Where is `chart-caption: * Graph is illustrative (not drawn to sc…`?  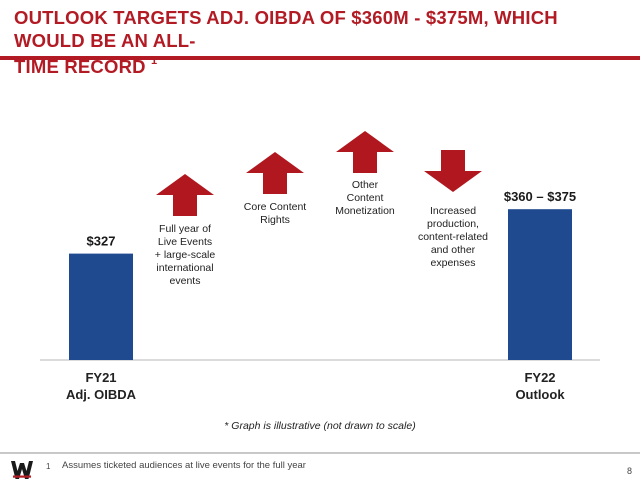 chart-caption: * Graph is illustrative (not drawn to sc… is located at coordinates (320, 426).